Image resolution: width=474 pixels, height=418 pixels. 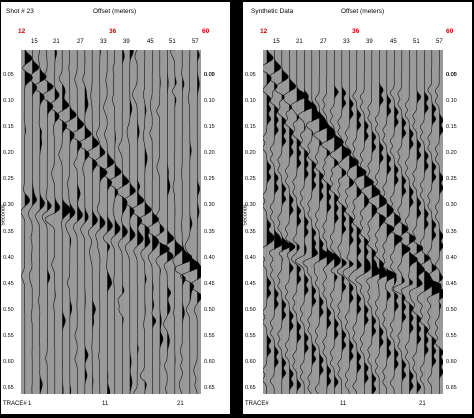 What do you see at coordinates (22, 31) in the screenshot?
I see `red-offset-tick: 12` at bounding box center [22, 31].